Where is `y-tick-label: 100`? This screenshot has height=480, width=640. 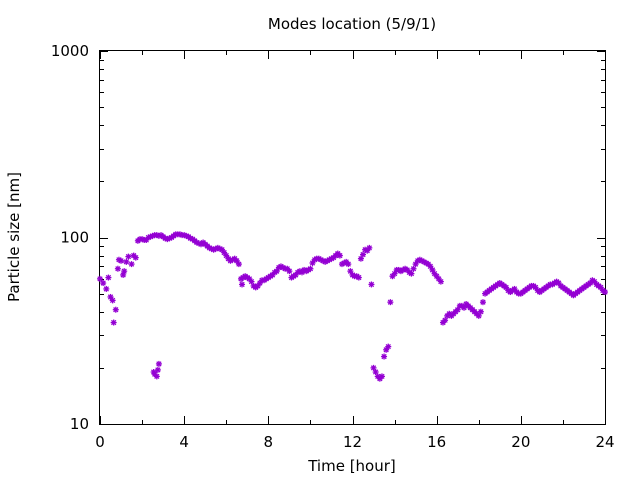
y-tick-label: 100 is located at coordinates (74, 238).